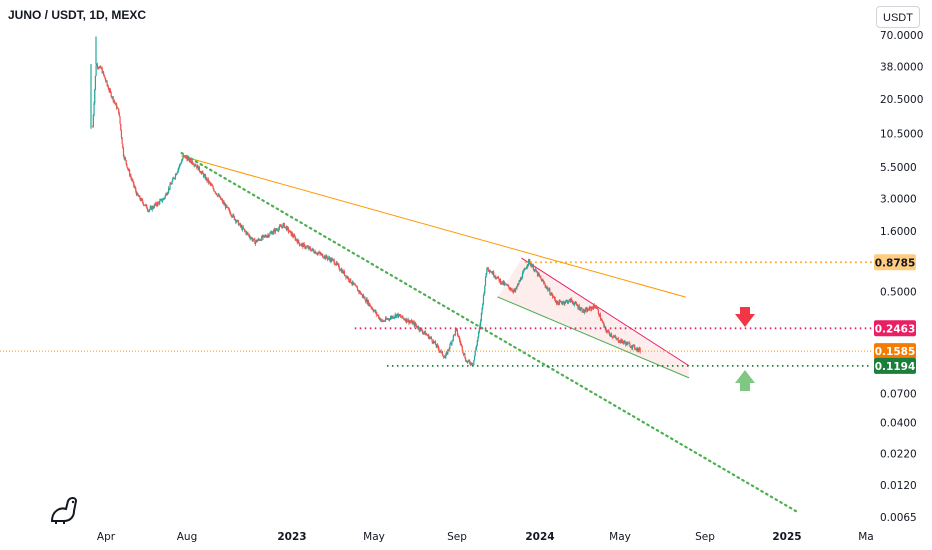 The image size is (932, 550). I want to click on channel-upper, so click(605, 312).